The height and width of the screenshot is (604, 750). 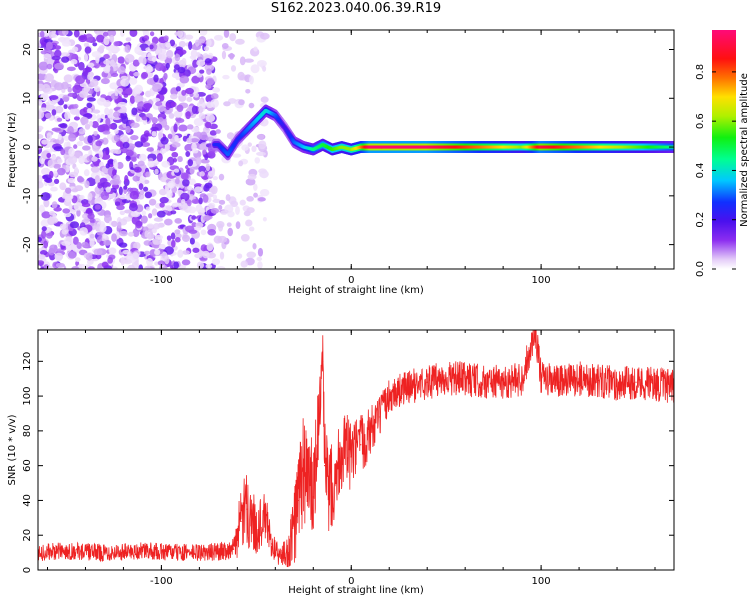 What do you see at coordinates (541, 280) in the screenshot?
I see `spectrogram-x-tick-label: 100` at bounding box center [541, 280].